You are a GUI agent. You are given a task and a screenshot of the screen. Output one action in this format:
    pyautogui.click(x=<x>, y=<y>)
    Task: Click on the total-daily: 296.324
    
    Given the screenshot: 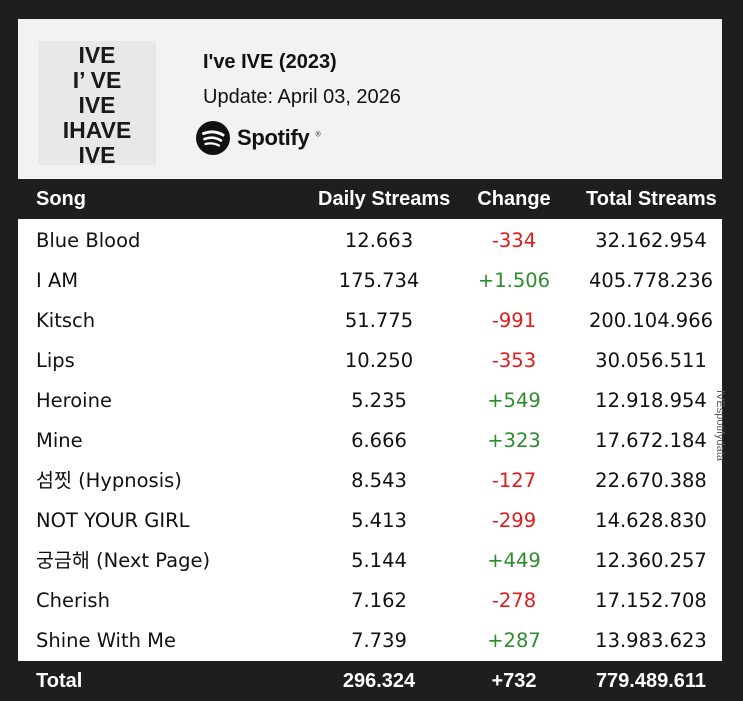 What is the action you would take?
    pyautogui.click(x=379, y=681)
    